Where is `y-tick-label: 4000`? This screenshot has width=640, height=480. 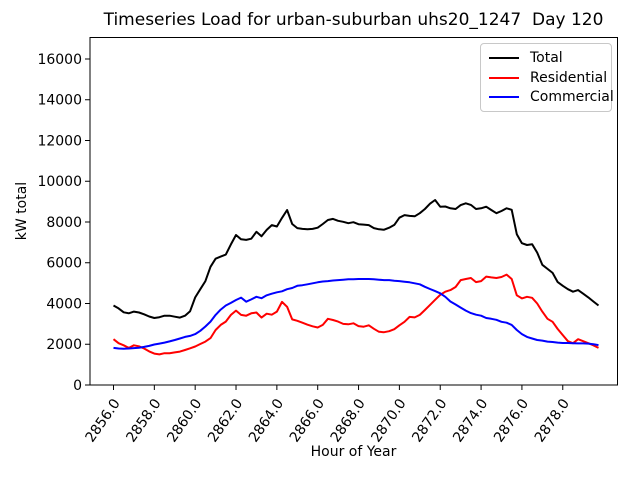
y-tick-label: 4000 is located at coordinates (64, 304).